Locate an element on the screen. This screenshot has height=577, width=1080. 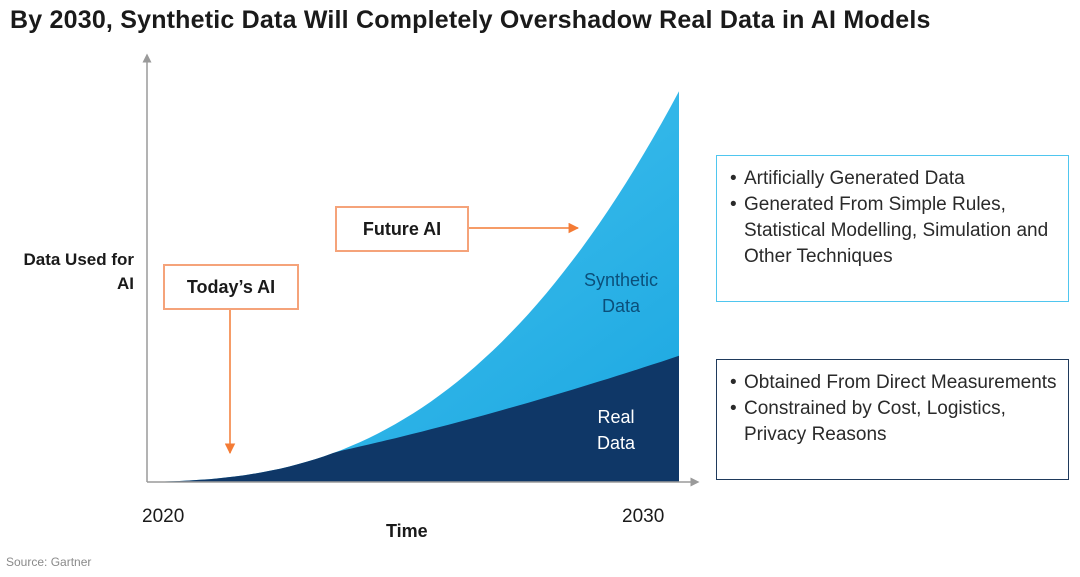
future-ai-callout: Future AI is located at coordinates (402, 229).